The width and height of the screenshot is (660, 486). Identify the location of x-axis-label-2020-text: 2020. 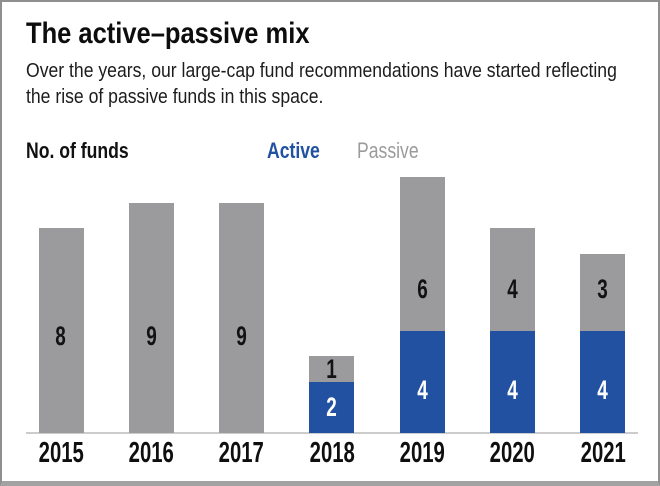
(512, 452).